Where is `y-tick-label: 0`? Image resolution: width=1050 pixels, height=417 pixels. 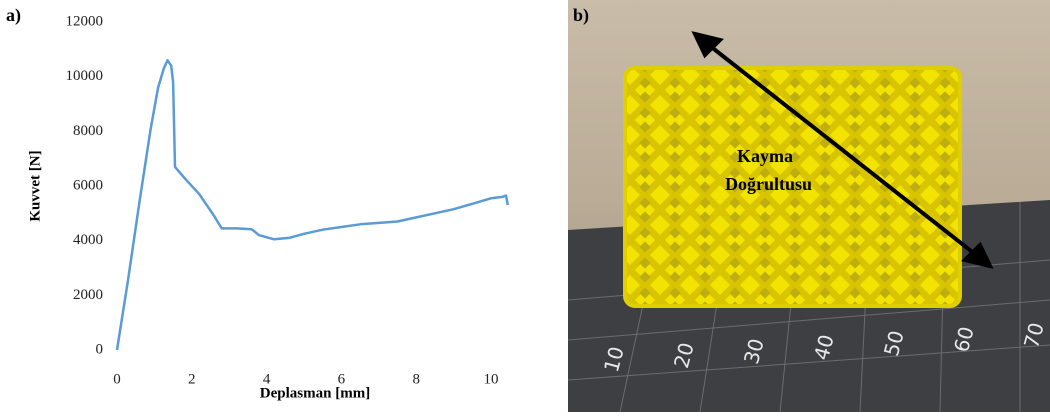
y-tick-label: 0 is located at coordinates (100, 349).